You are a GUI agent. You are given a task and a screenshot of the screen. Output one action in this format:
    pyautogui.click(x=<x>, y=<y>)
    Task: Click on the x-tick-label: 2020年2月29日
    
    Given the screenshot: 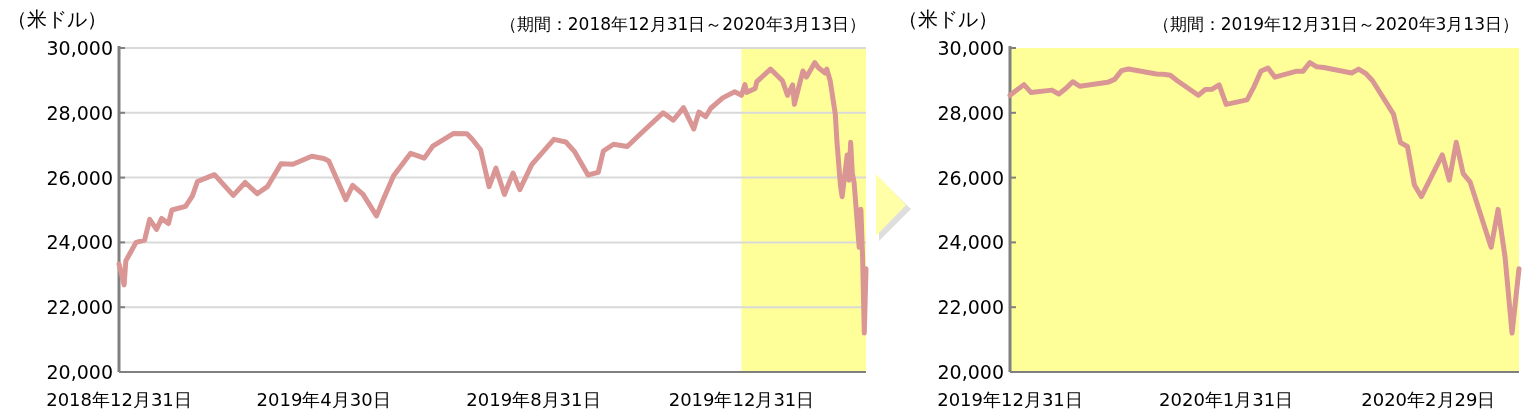 What is the action you would take?
    pyautogui.click(x=1428, y=399)
    